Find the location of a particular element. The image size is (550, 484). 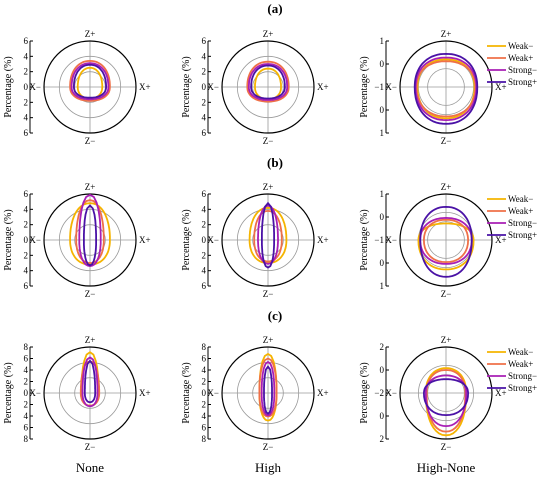

polar-panel-2-2: Z+ Z− X− X+ 6 4 2 0 2 4 6 Percentage (%) is located at coordinates (255, 240).